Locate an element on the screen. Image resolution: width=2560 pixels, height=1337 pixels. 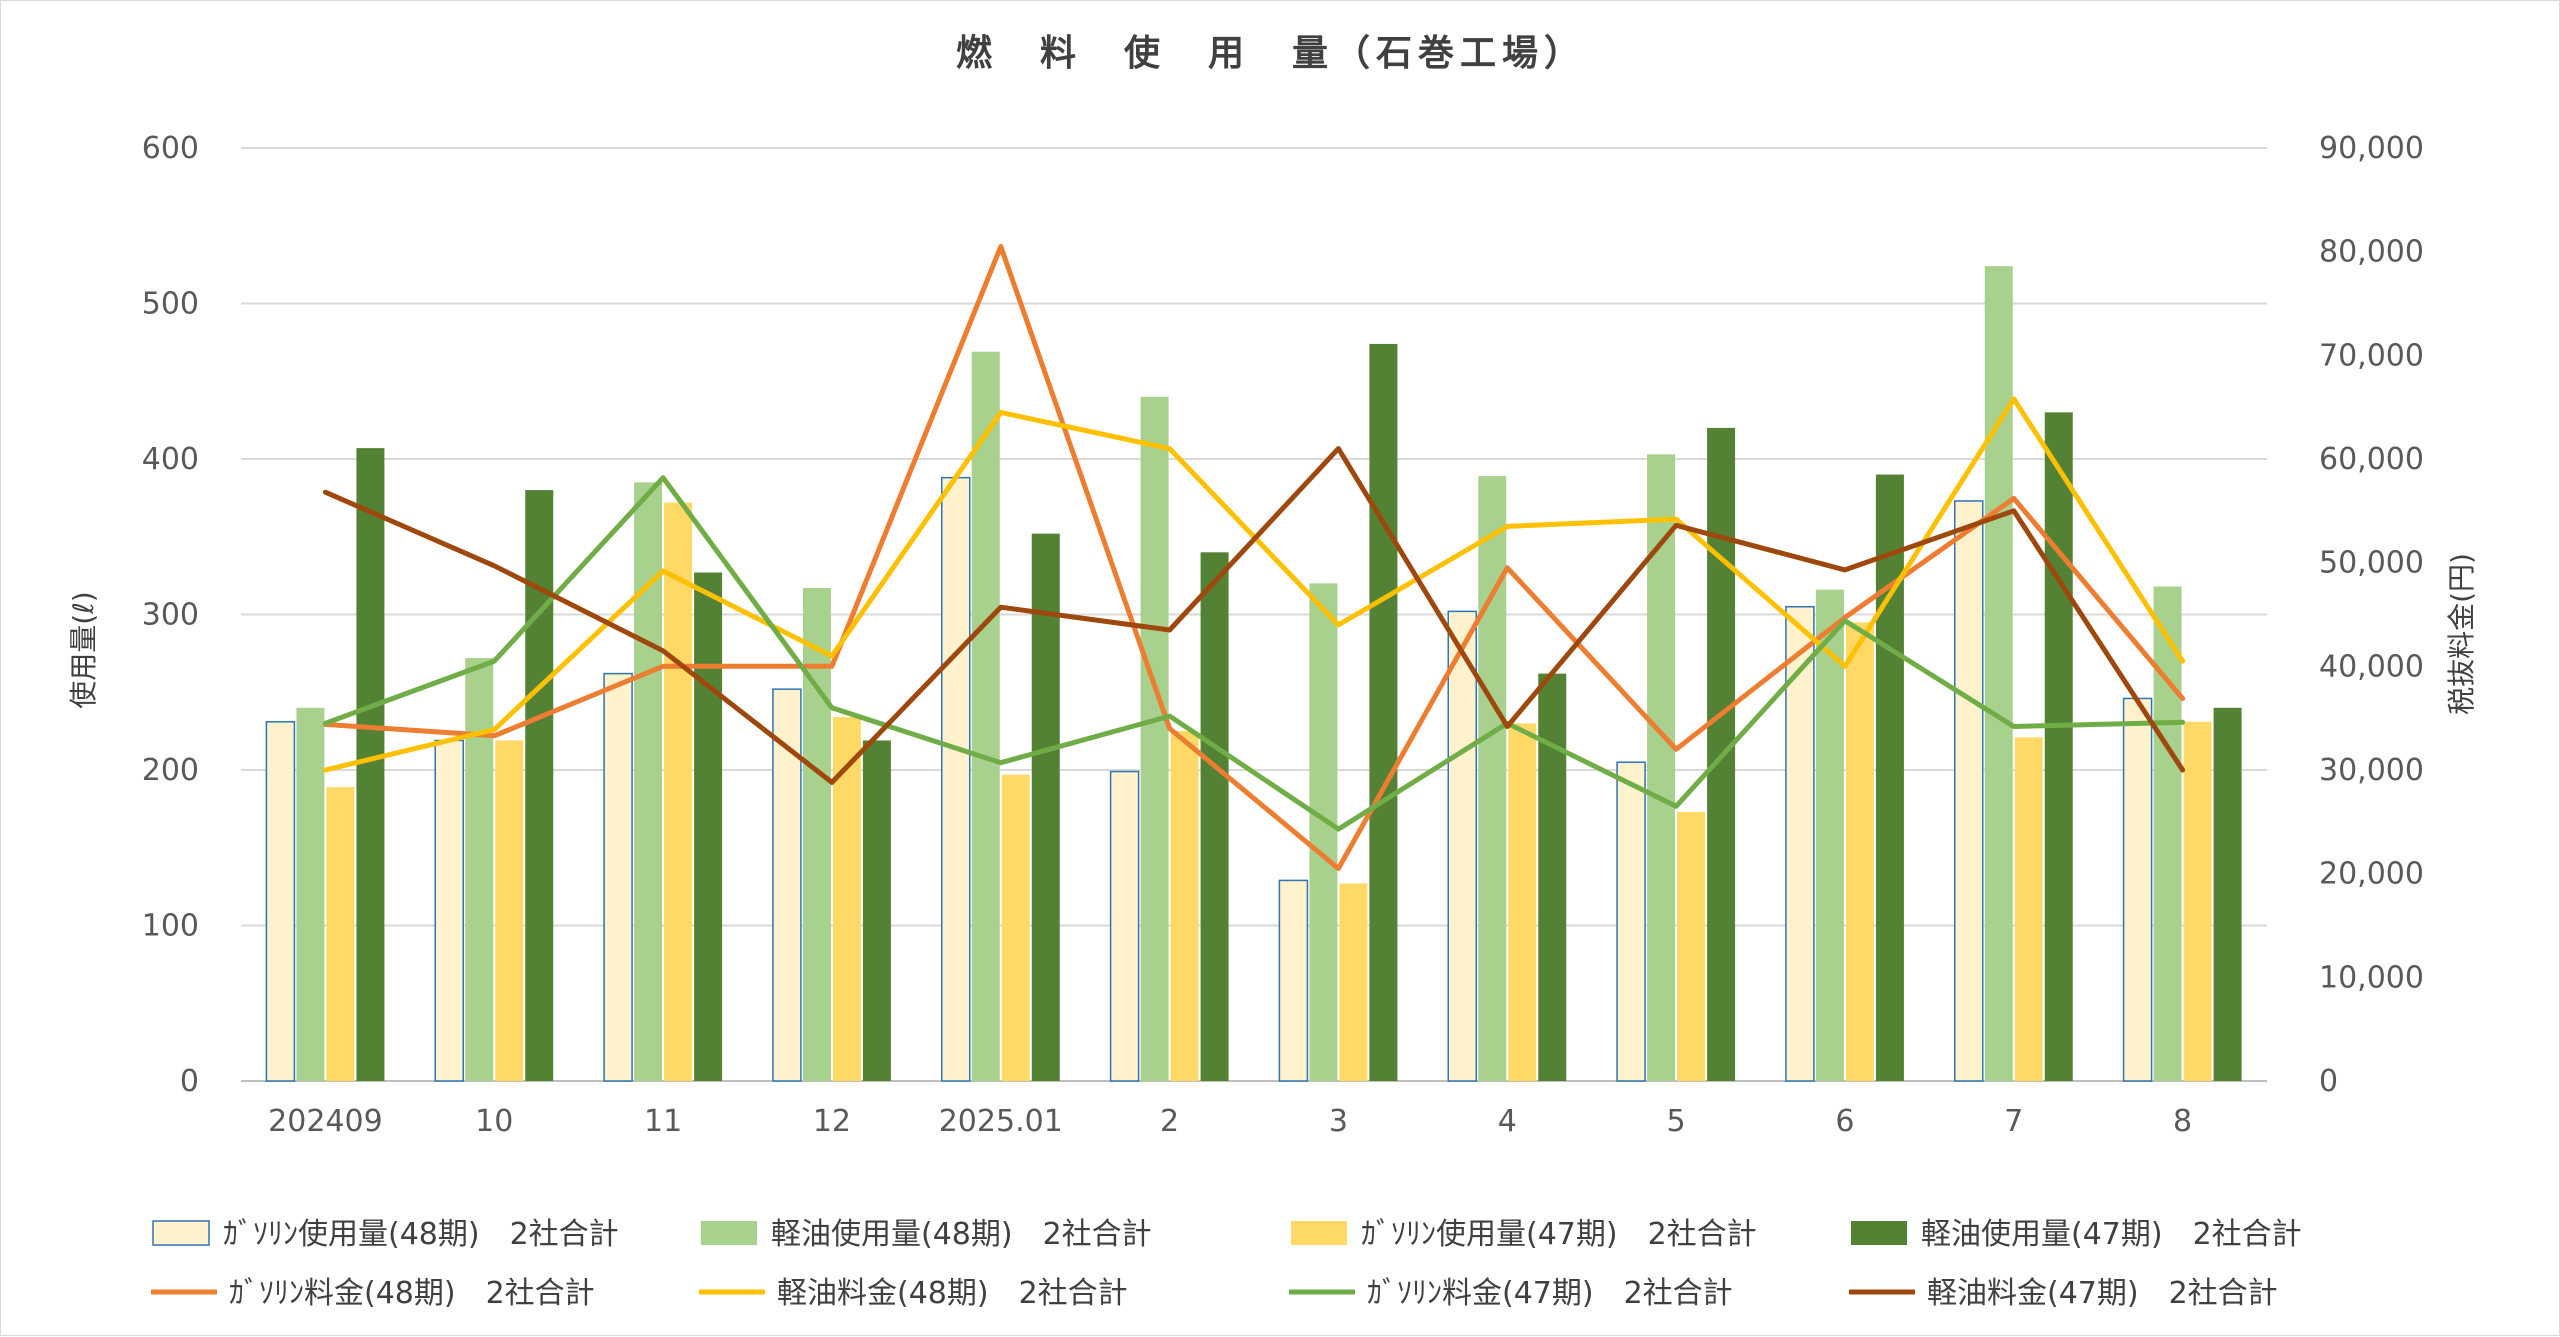
legend-label: ｶﾞｿﾘﾝ使用量(48期) 2社合計 is located at coordinates (421, 1234).